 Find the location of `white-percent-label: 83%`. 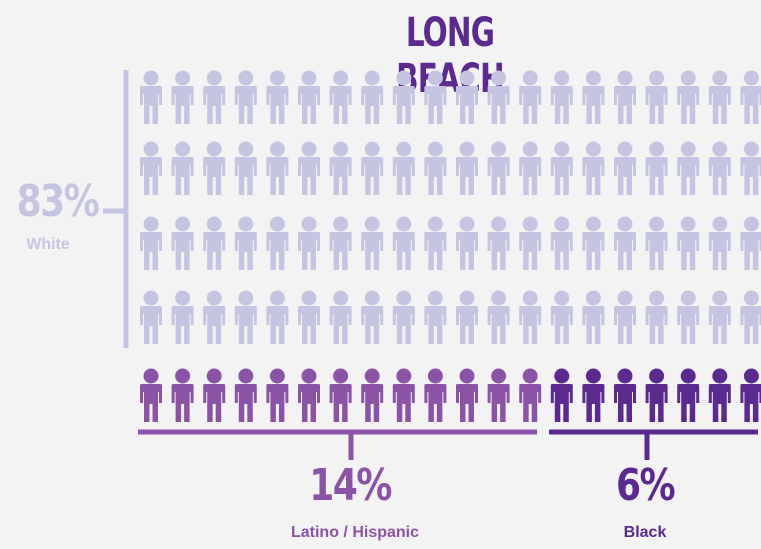

white-percent-label: 83% is located at coordinates (58, 201).